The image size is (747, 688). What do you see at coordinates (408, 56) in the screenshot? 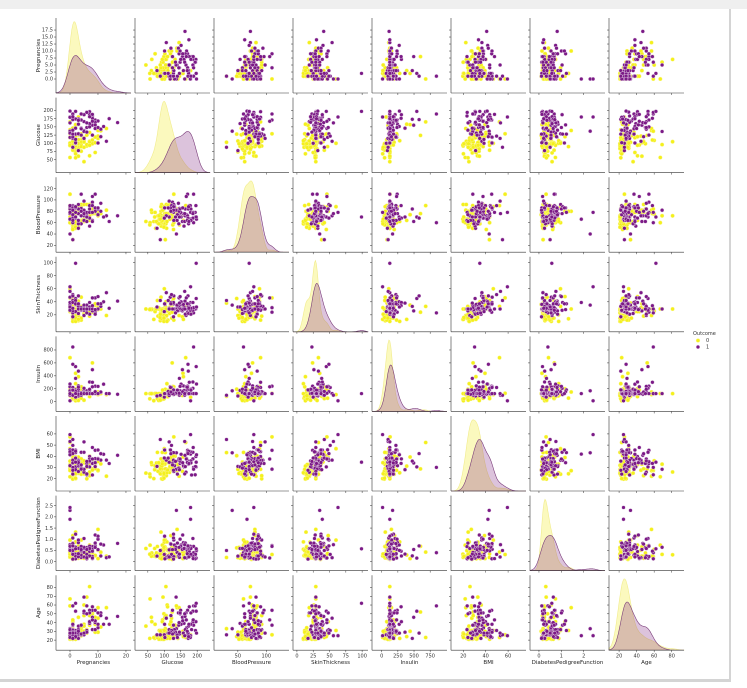
I see `subplot-Pregnancies-vs-Insulin` at bounding box center [408, 56].